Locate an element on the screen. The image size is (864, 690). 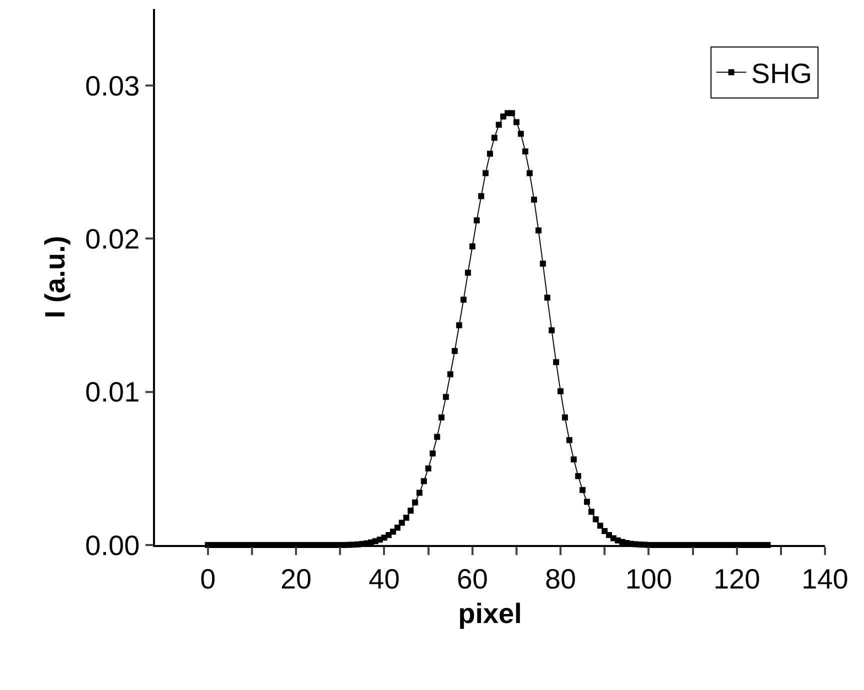
x-tick-label: 140 is located at coordinates (825, 578).